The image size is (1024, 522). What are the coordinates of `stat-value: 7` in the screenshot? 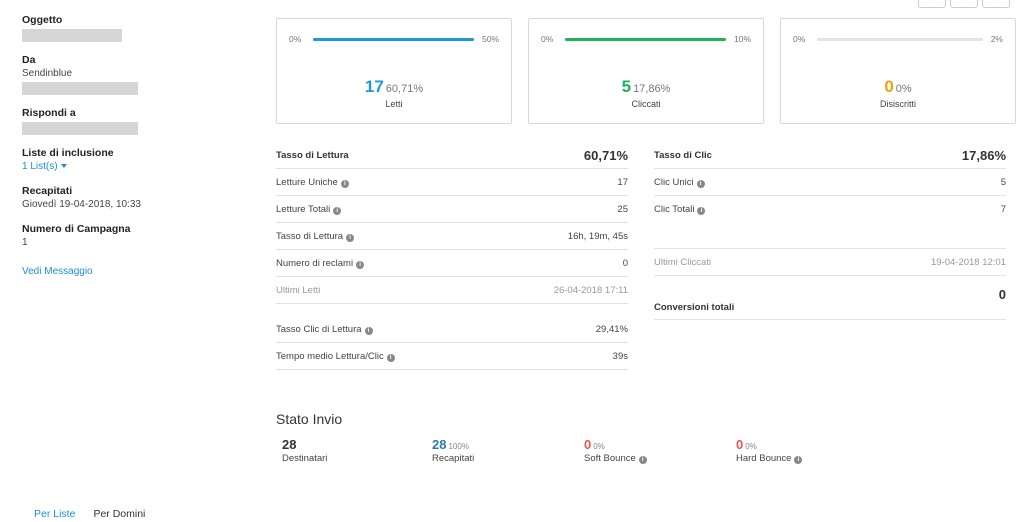 It's located at (1003, 209).